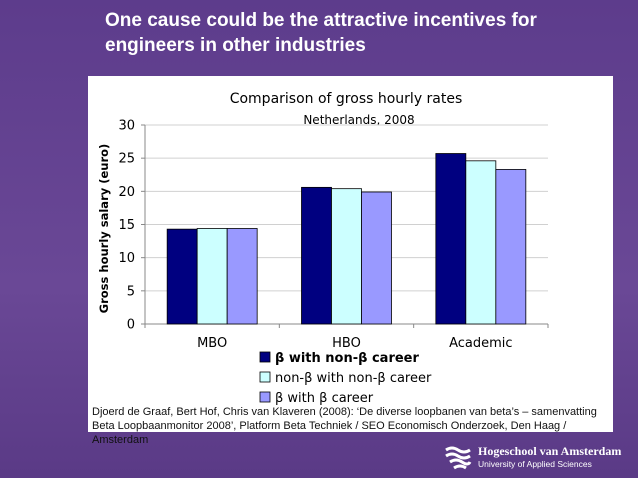 This screenshot has height=478, width=638. What do you see at coordinates (346, 343) in the screenshot?
I see `x-tick-label: HBO` at bounding box center [346, 343].